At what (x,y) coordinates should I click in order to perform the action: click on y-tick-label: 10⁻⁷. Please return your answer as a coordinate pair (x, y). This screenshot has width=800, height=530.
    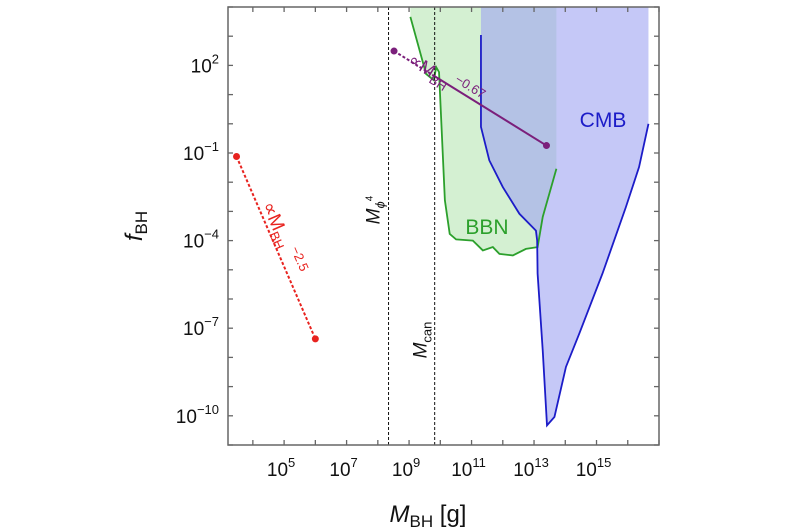
    Looking at the image, I should click on (201, 327).